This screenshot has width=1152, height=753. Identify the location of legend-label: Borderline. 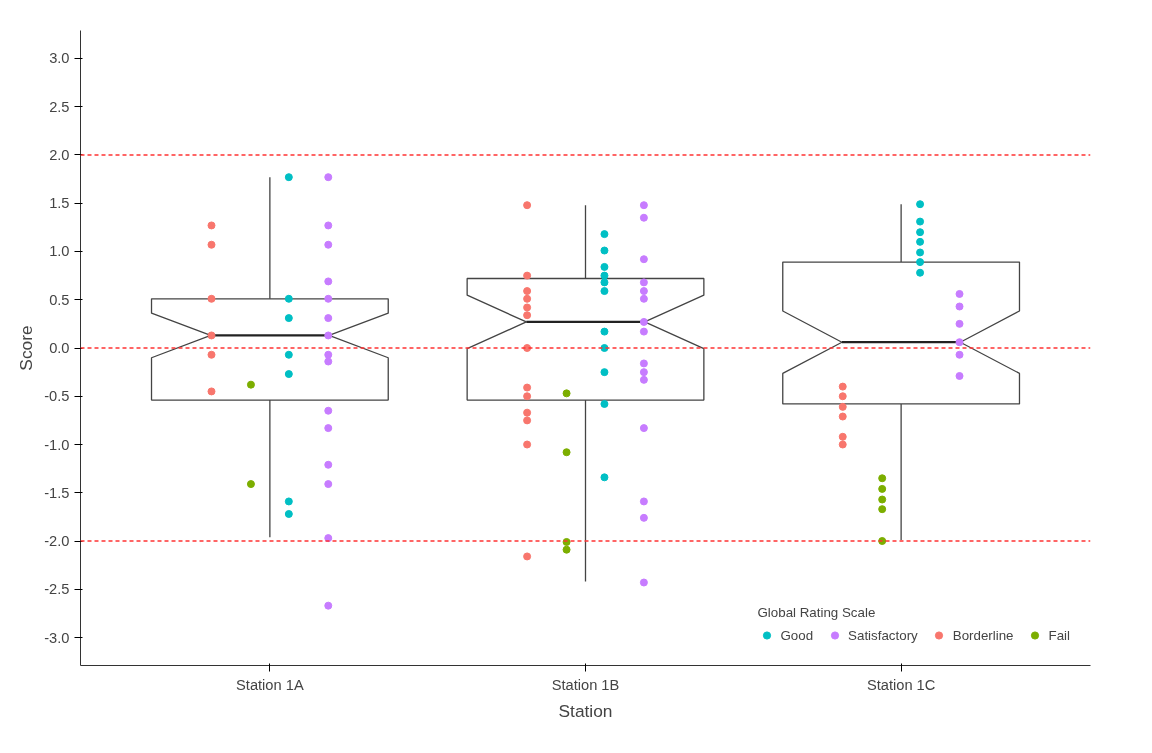
(983, 635).